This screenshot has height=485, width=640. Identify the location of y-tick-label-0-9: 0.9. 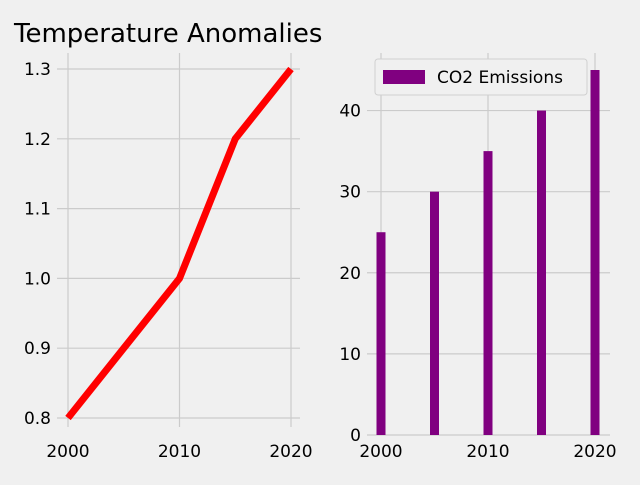
(37, 349).